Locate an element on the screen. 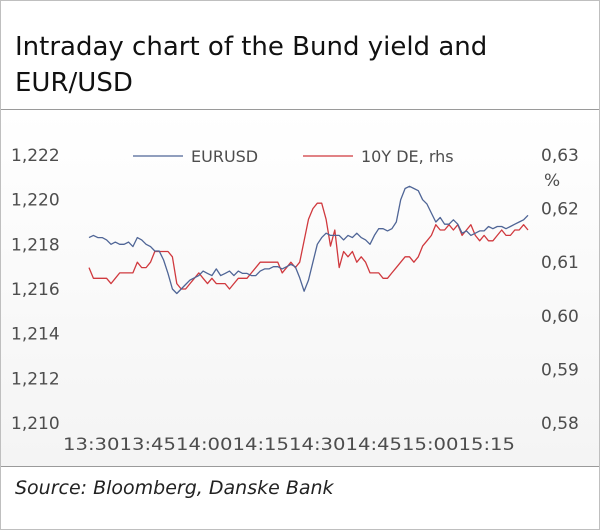 This screenshot has width=600, height=530. x-tick-label: 14:00 is located at coordinates (204, 445).